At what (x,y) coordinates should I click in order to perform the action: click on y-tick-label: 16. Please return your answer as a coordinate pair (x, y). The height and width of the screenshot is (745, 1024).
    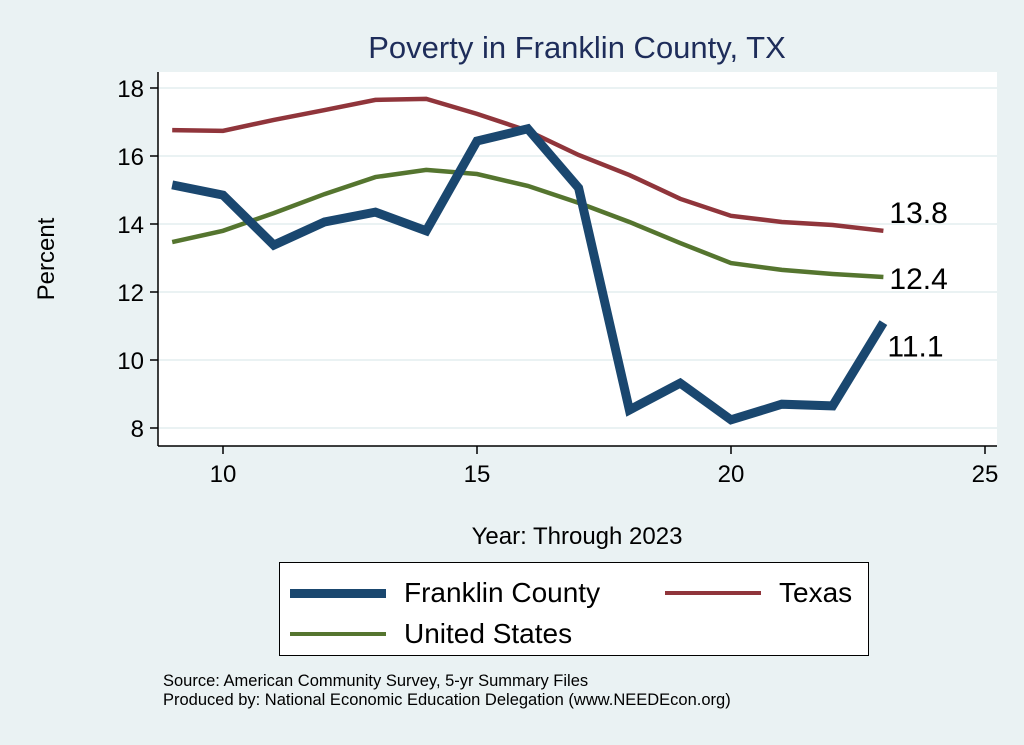
    Looking at the image, I should click on (130, 157).